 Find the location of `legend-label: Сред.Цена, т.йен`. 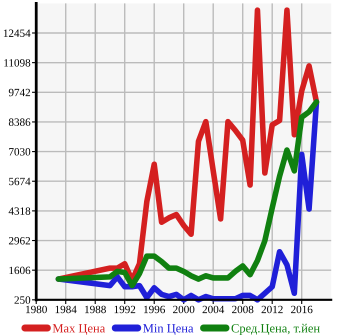

legend-label: Сред.Цена, т.йен is located at coordinates (276, 329).